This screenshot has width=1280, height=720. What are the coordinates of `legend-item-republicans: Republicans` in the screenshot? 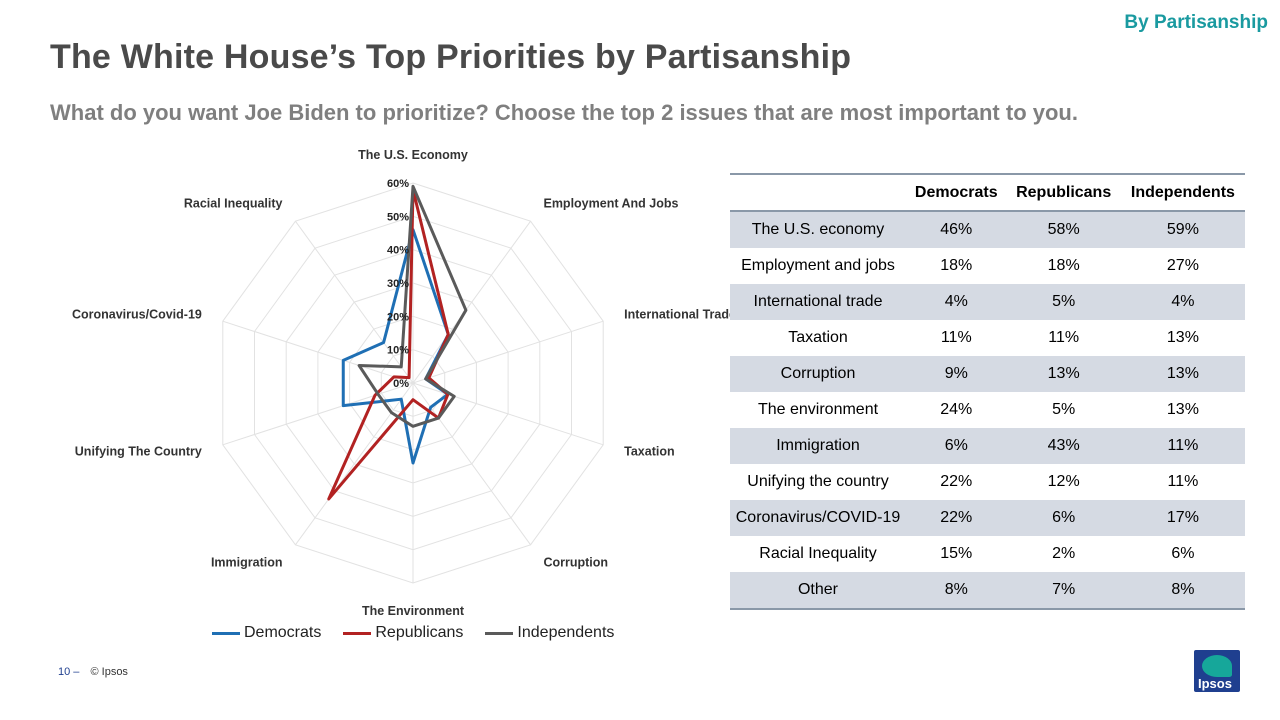 It's located at (403, 633).